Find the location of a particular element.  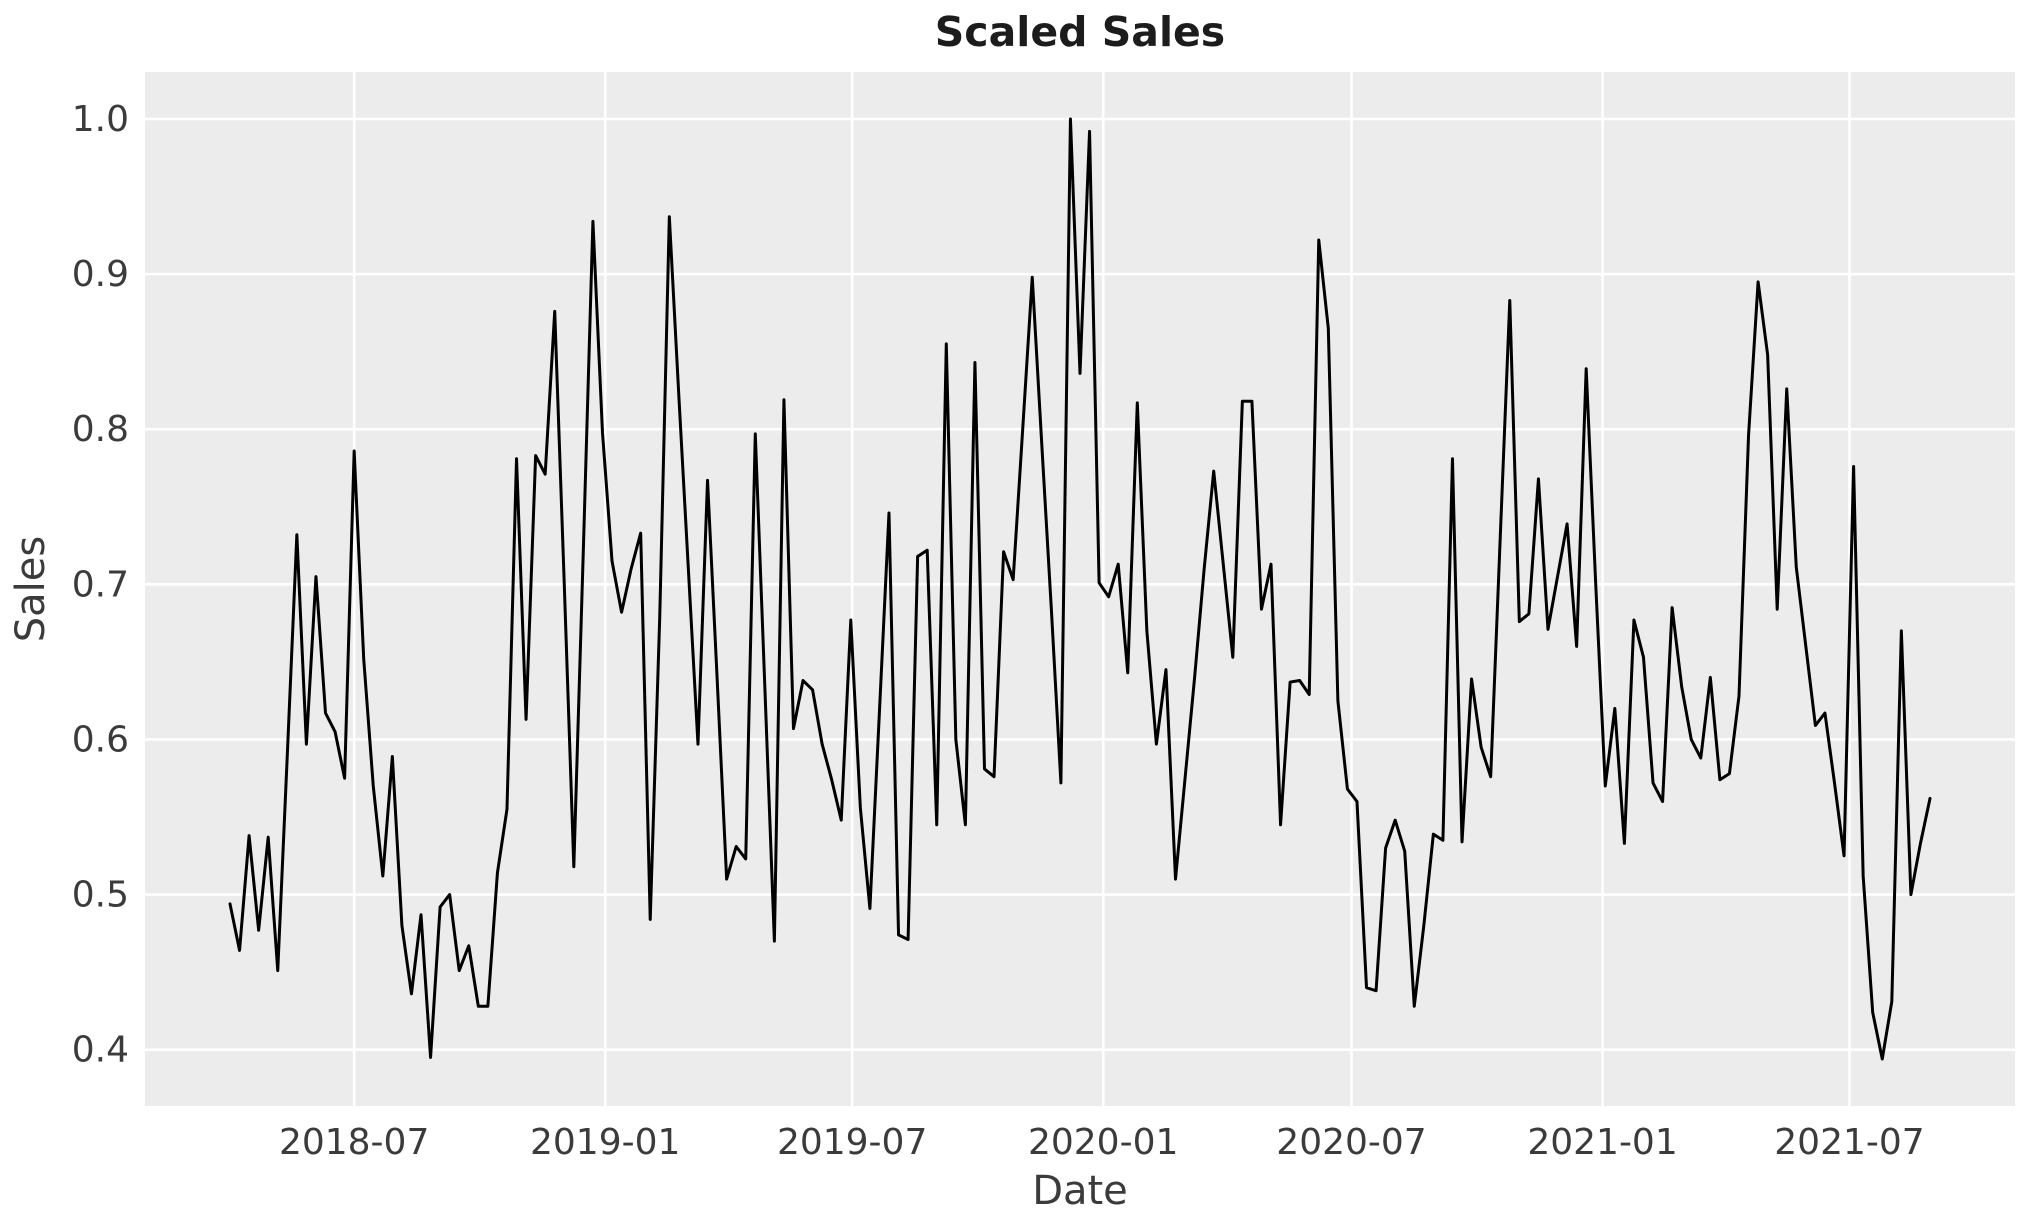

y-tick-label: 0.9 is located at coordinates (100, 274).